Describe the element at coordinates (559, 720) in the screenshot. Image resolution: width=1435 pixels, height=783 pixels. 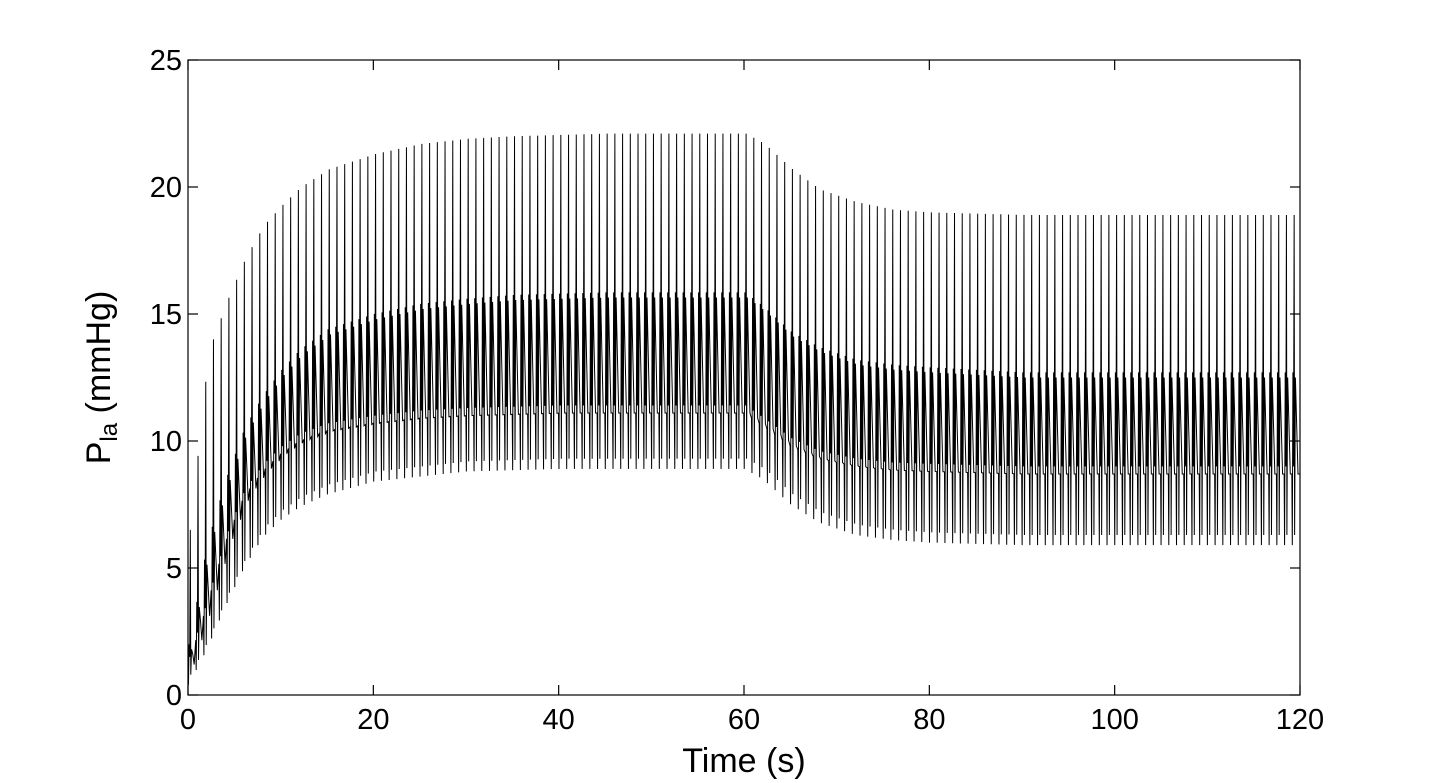
I see `x-tick-label: 40` at that location.